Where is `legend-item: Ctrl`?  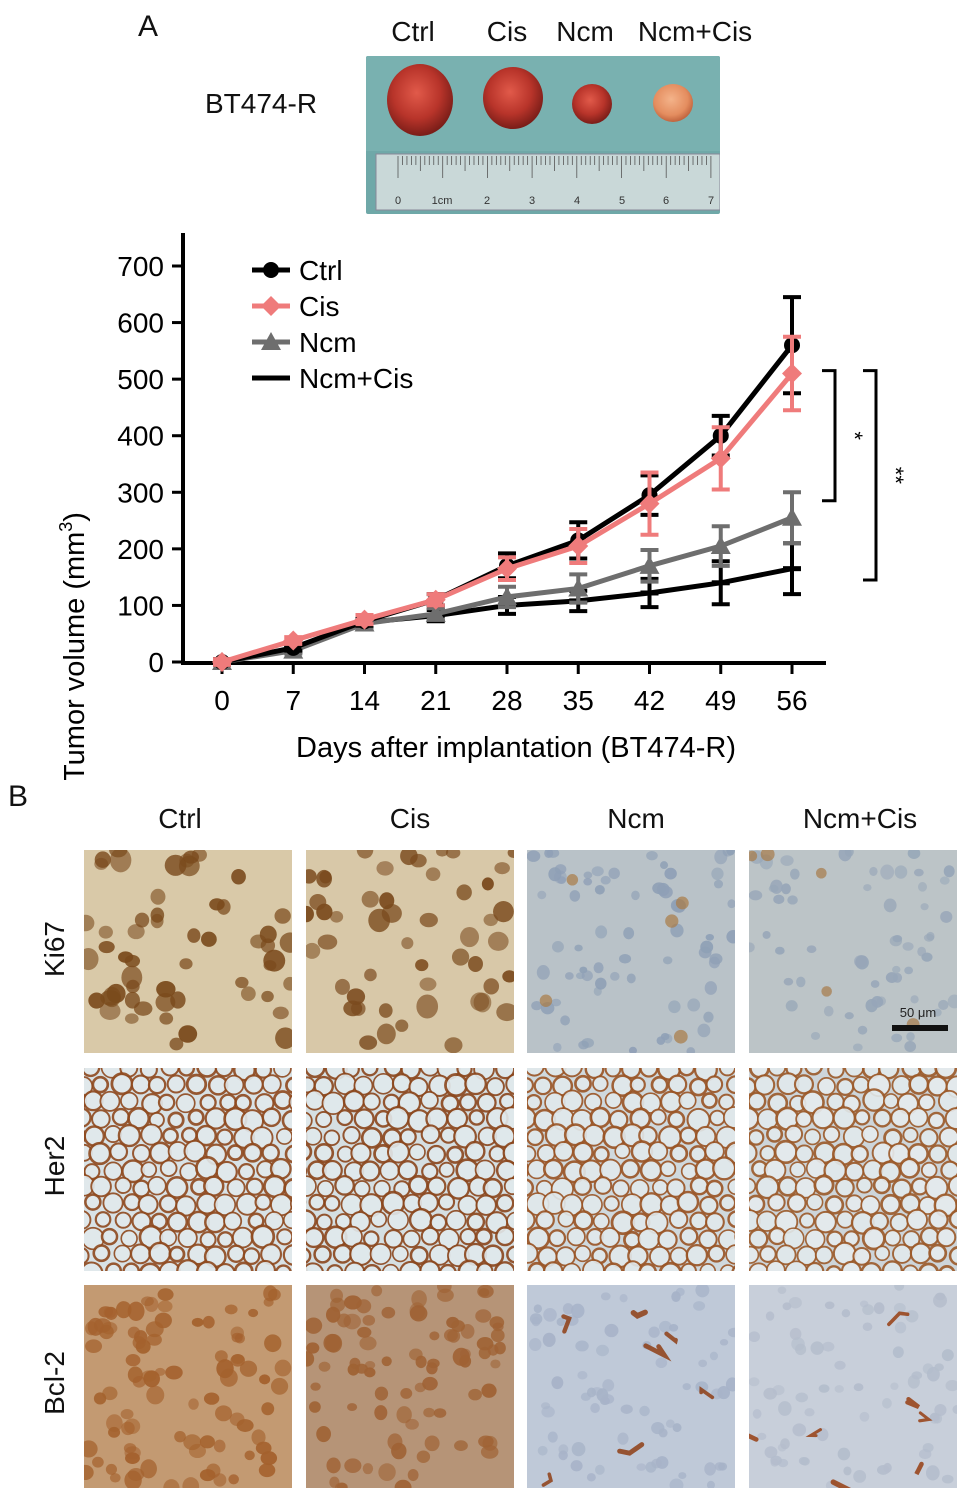
legend-item: Ctrl is located at coordinates (297, 270).